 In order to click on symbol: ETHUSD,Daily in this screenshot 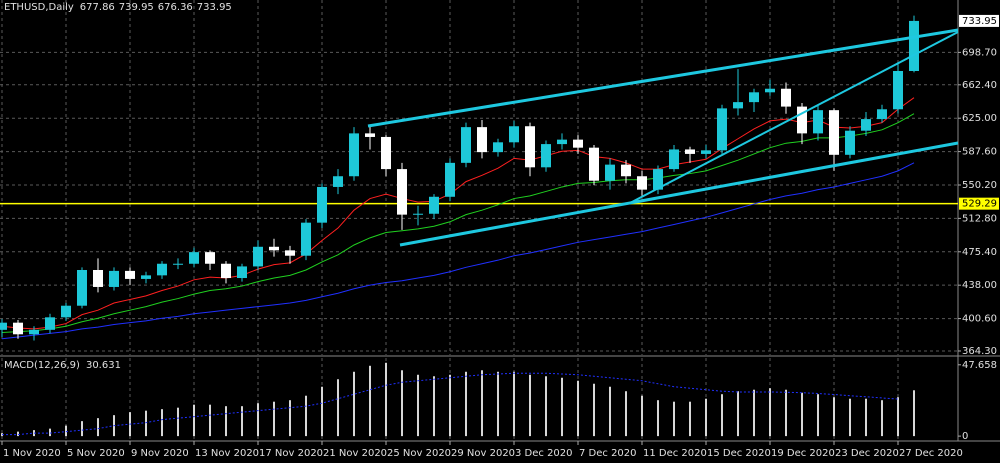, I will do `click(39, 7)`.